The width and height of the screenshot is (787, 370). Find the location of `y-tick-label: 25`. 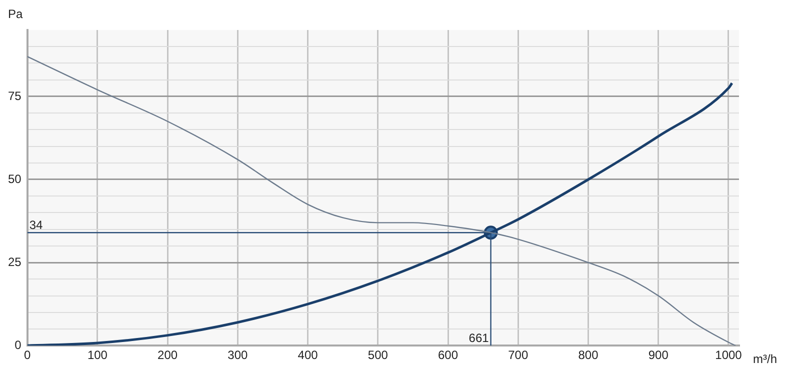

y-tick-label: 25 is located at coordinates (15, 261).